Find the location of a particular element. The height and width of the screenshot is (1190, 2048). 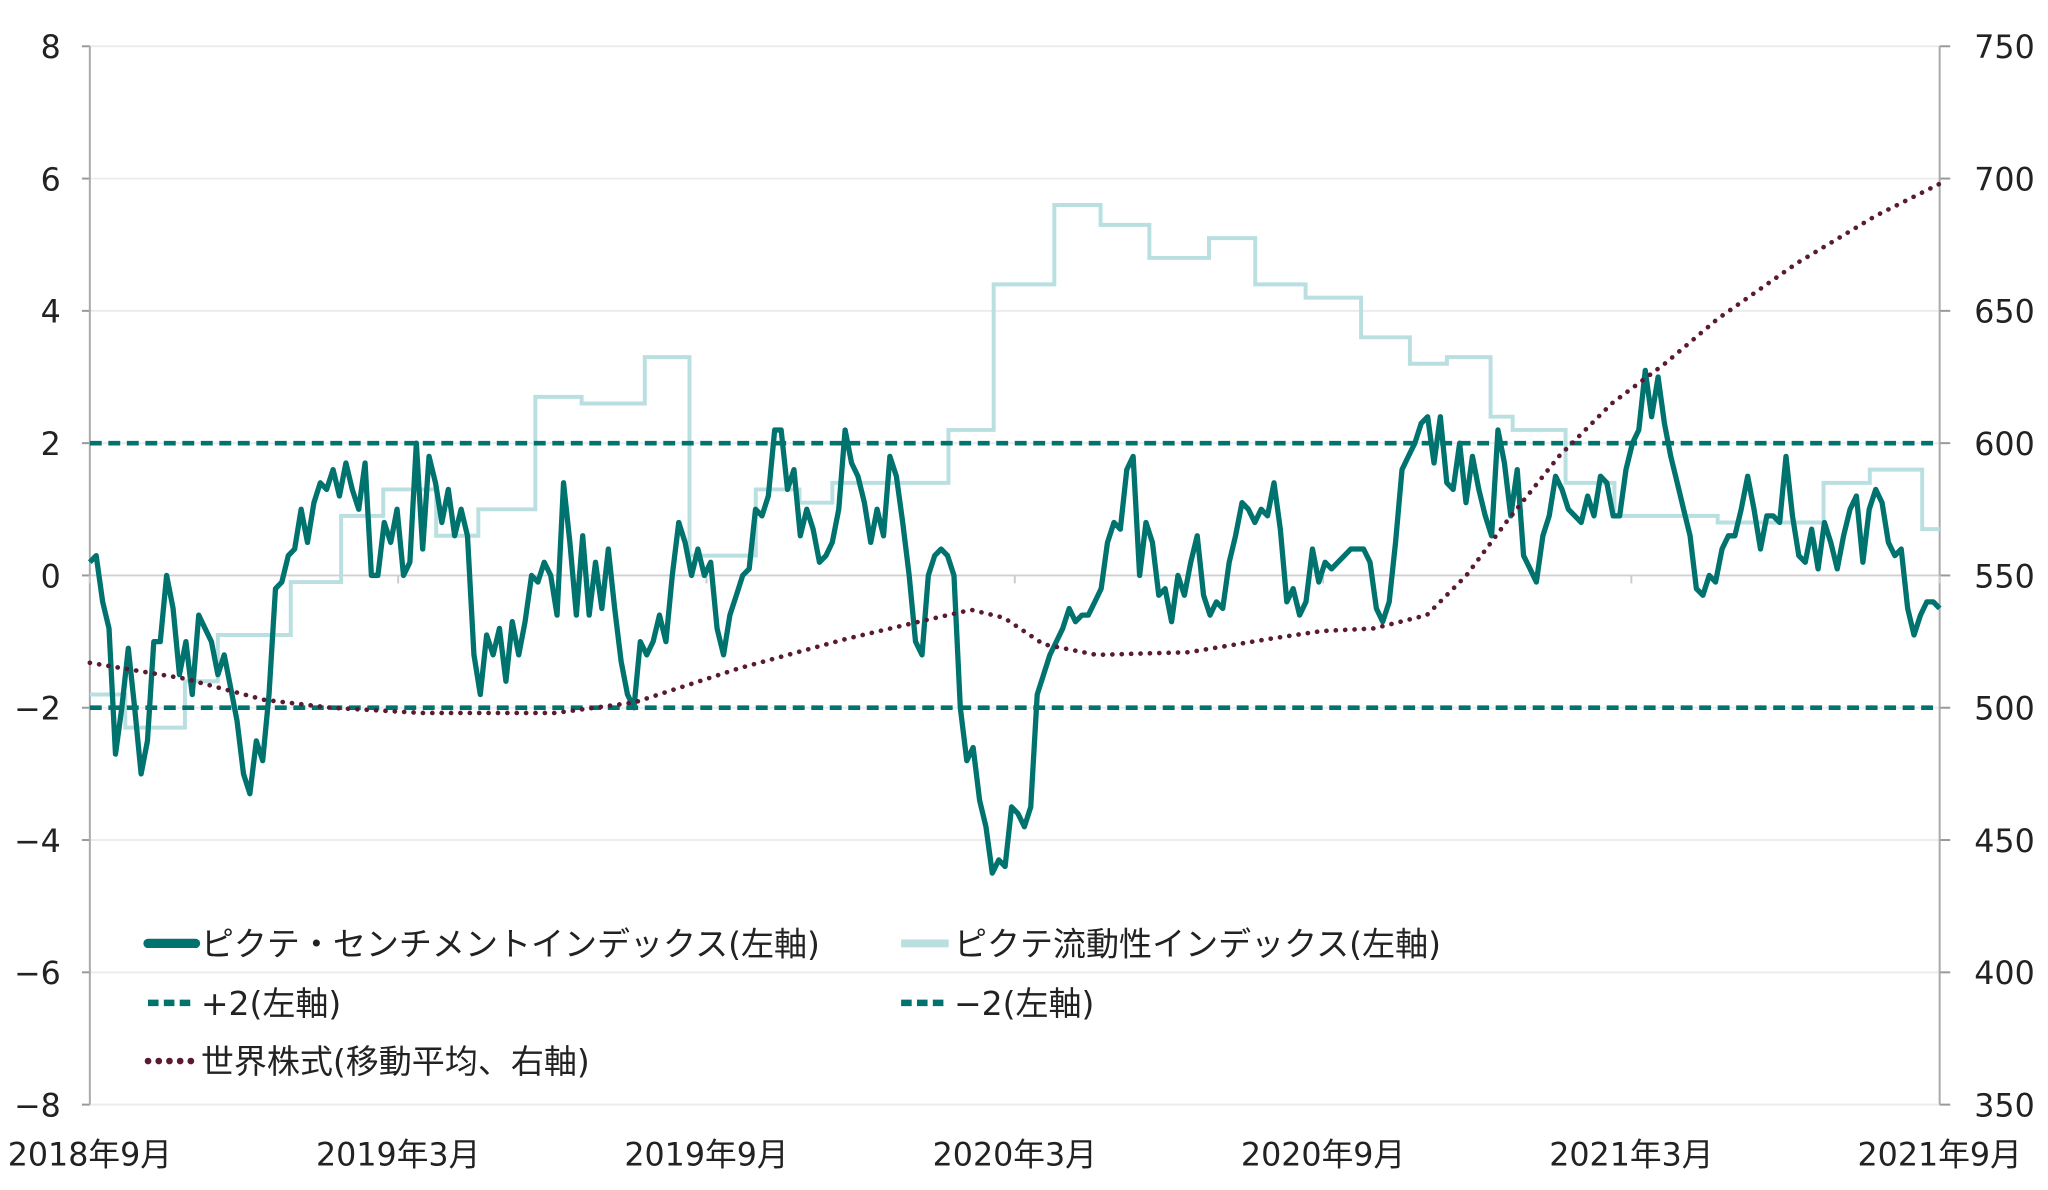

left-tick-label: 4 is located at coordinates (51, 313).